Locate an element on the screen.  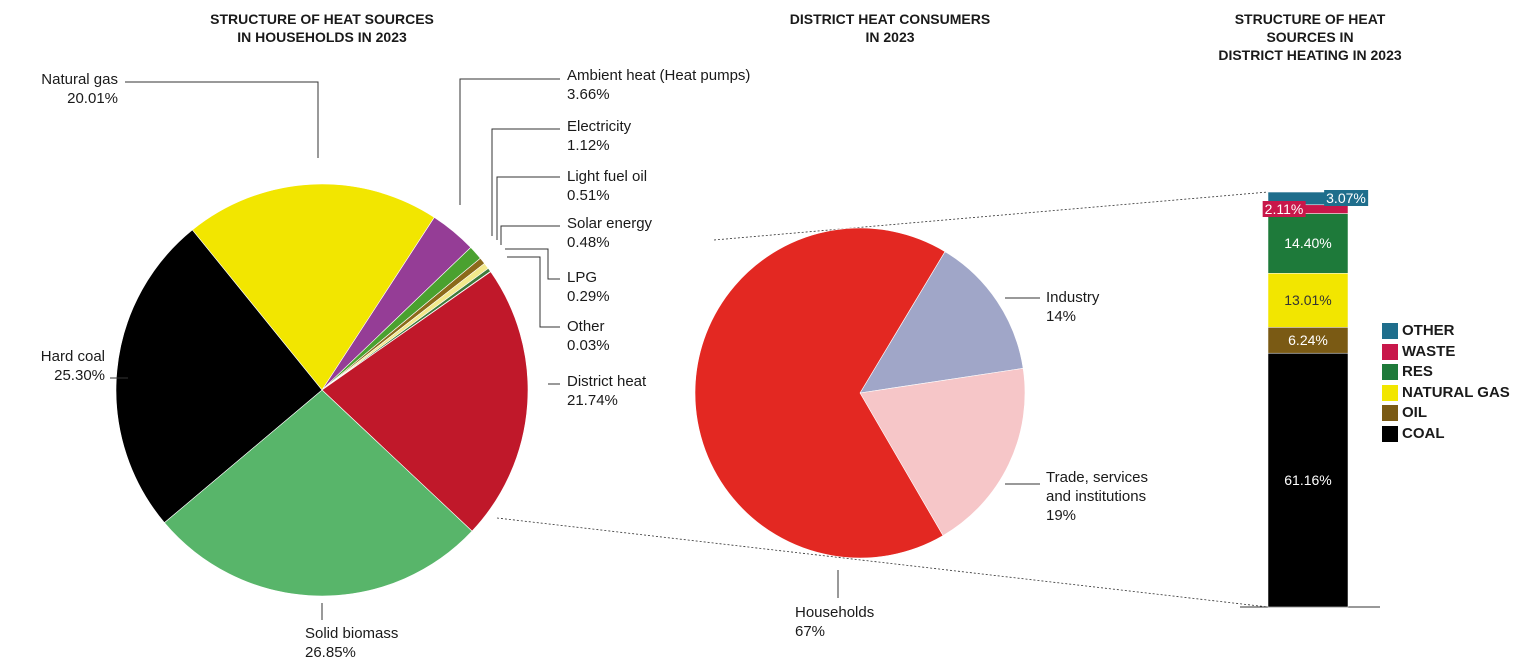
value-label: 13.01% is located at coordinates (1308, 300).